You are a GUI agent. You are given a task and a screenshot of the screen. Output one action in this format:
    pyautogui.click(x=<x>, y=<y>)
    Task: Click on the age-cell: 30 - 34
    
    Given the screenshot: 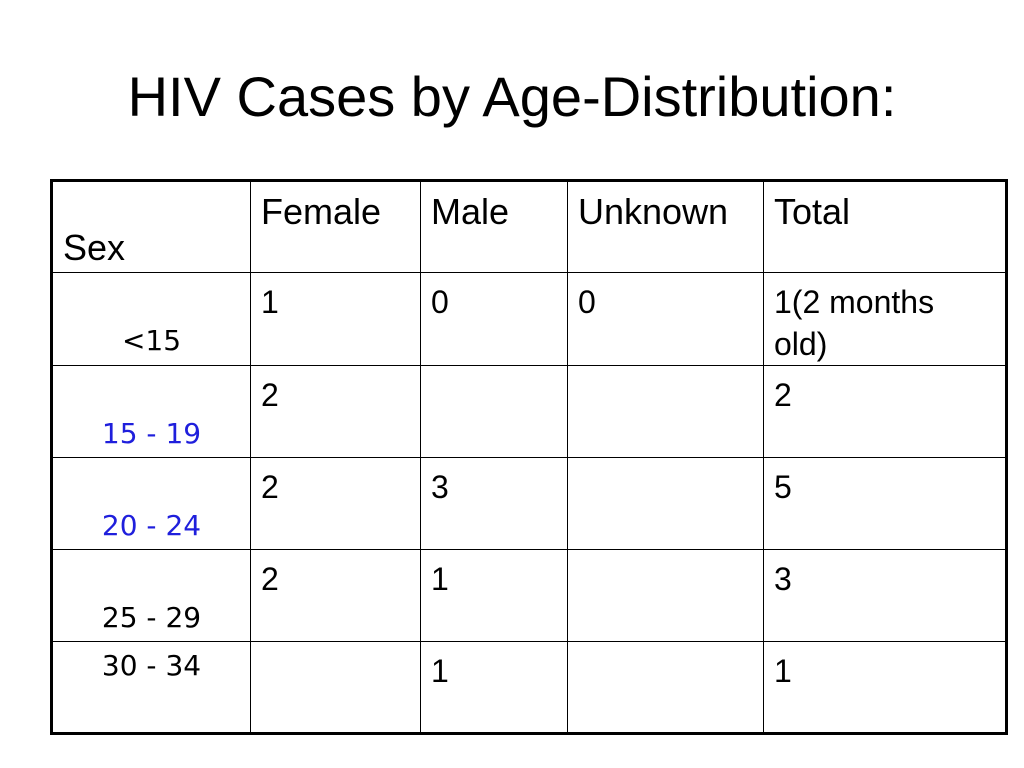 What is the action you would take?
    pyautogui.click(x=151, y=687)
    